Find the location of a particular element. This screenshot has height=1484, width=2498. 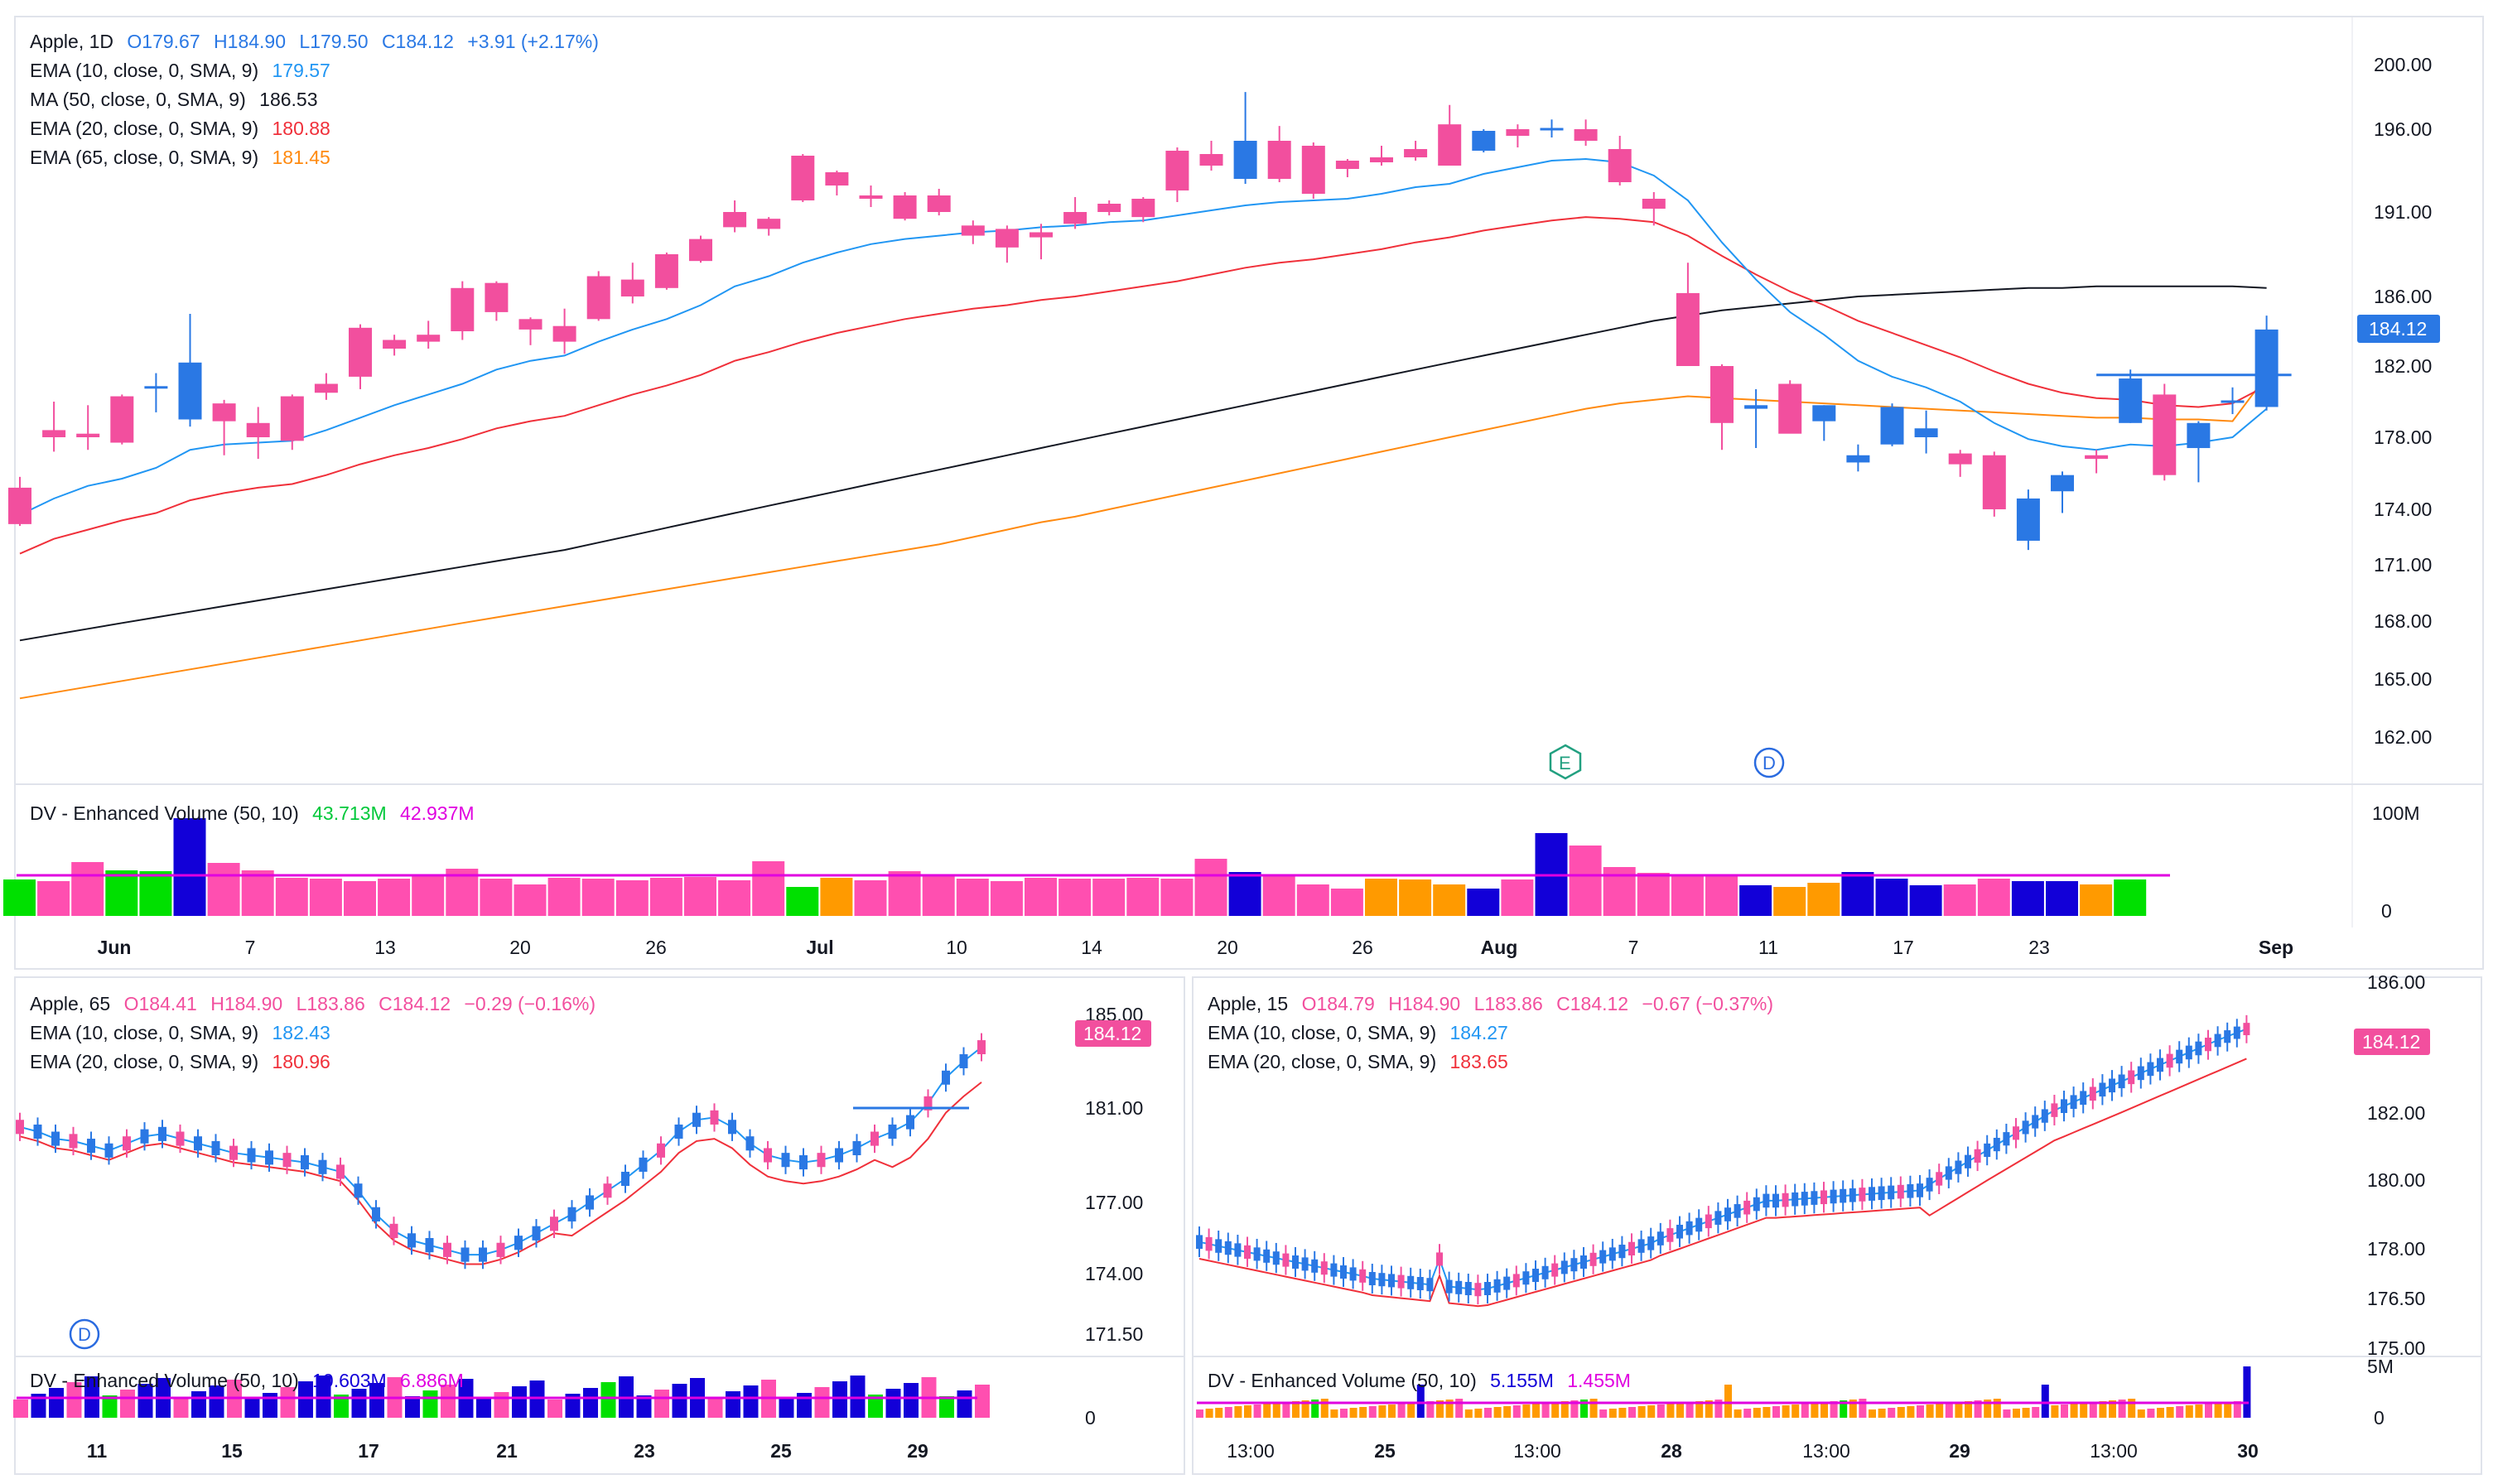

left-vol-value2: 6.886M is located at coordinates (432, 1380).